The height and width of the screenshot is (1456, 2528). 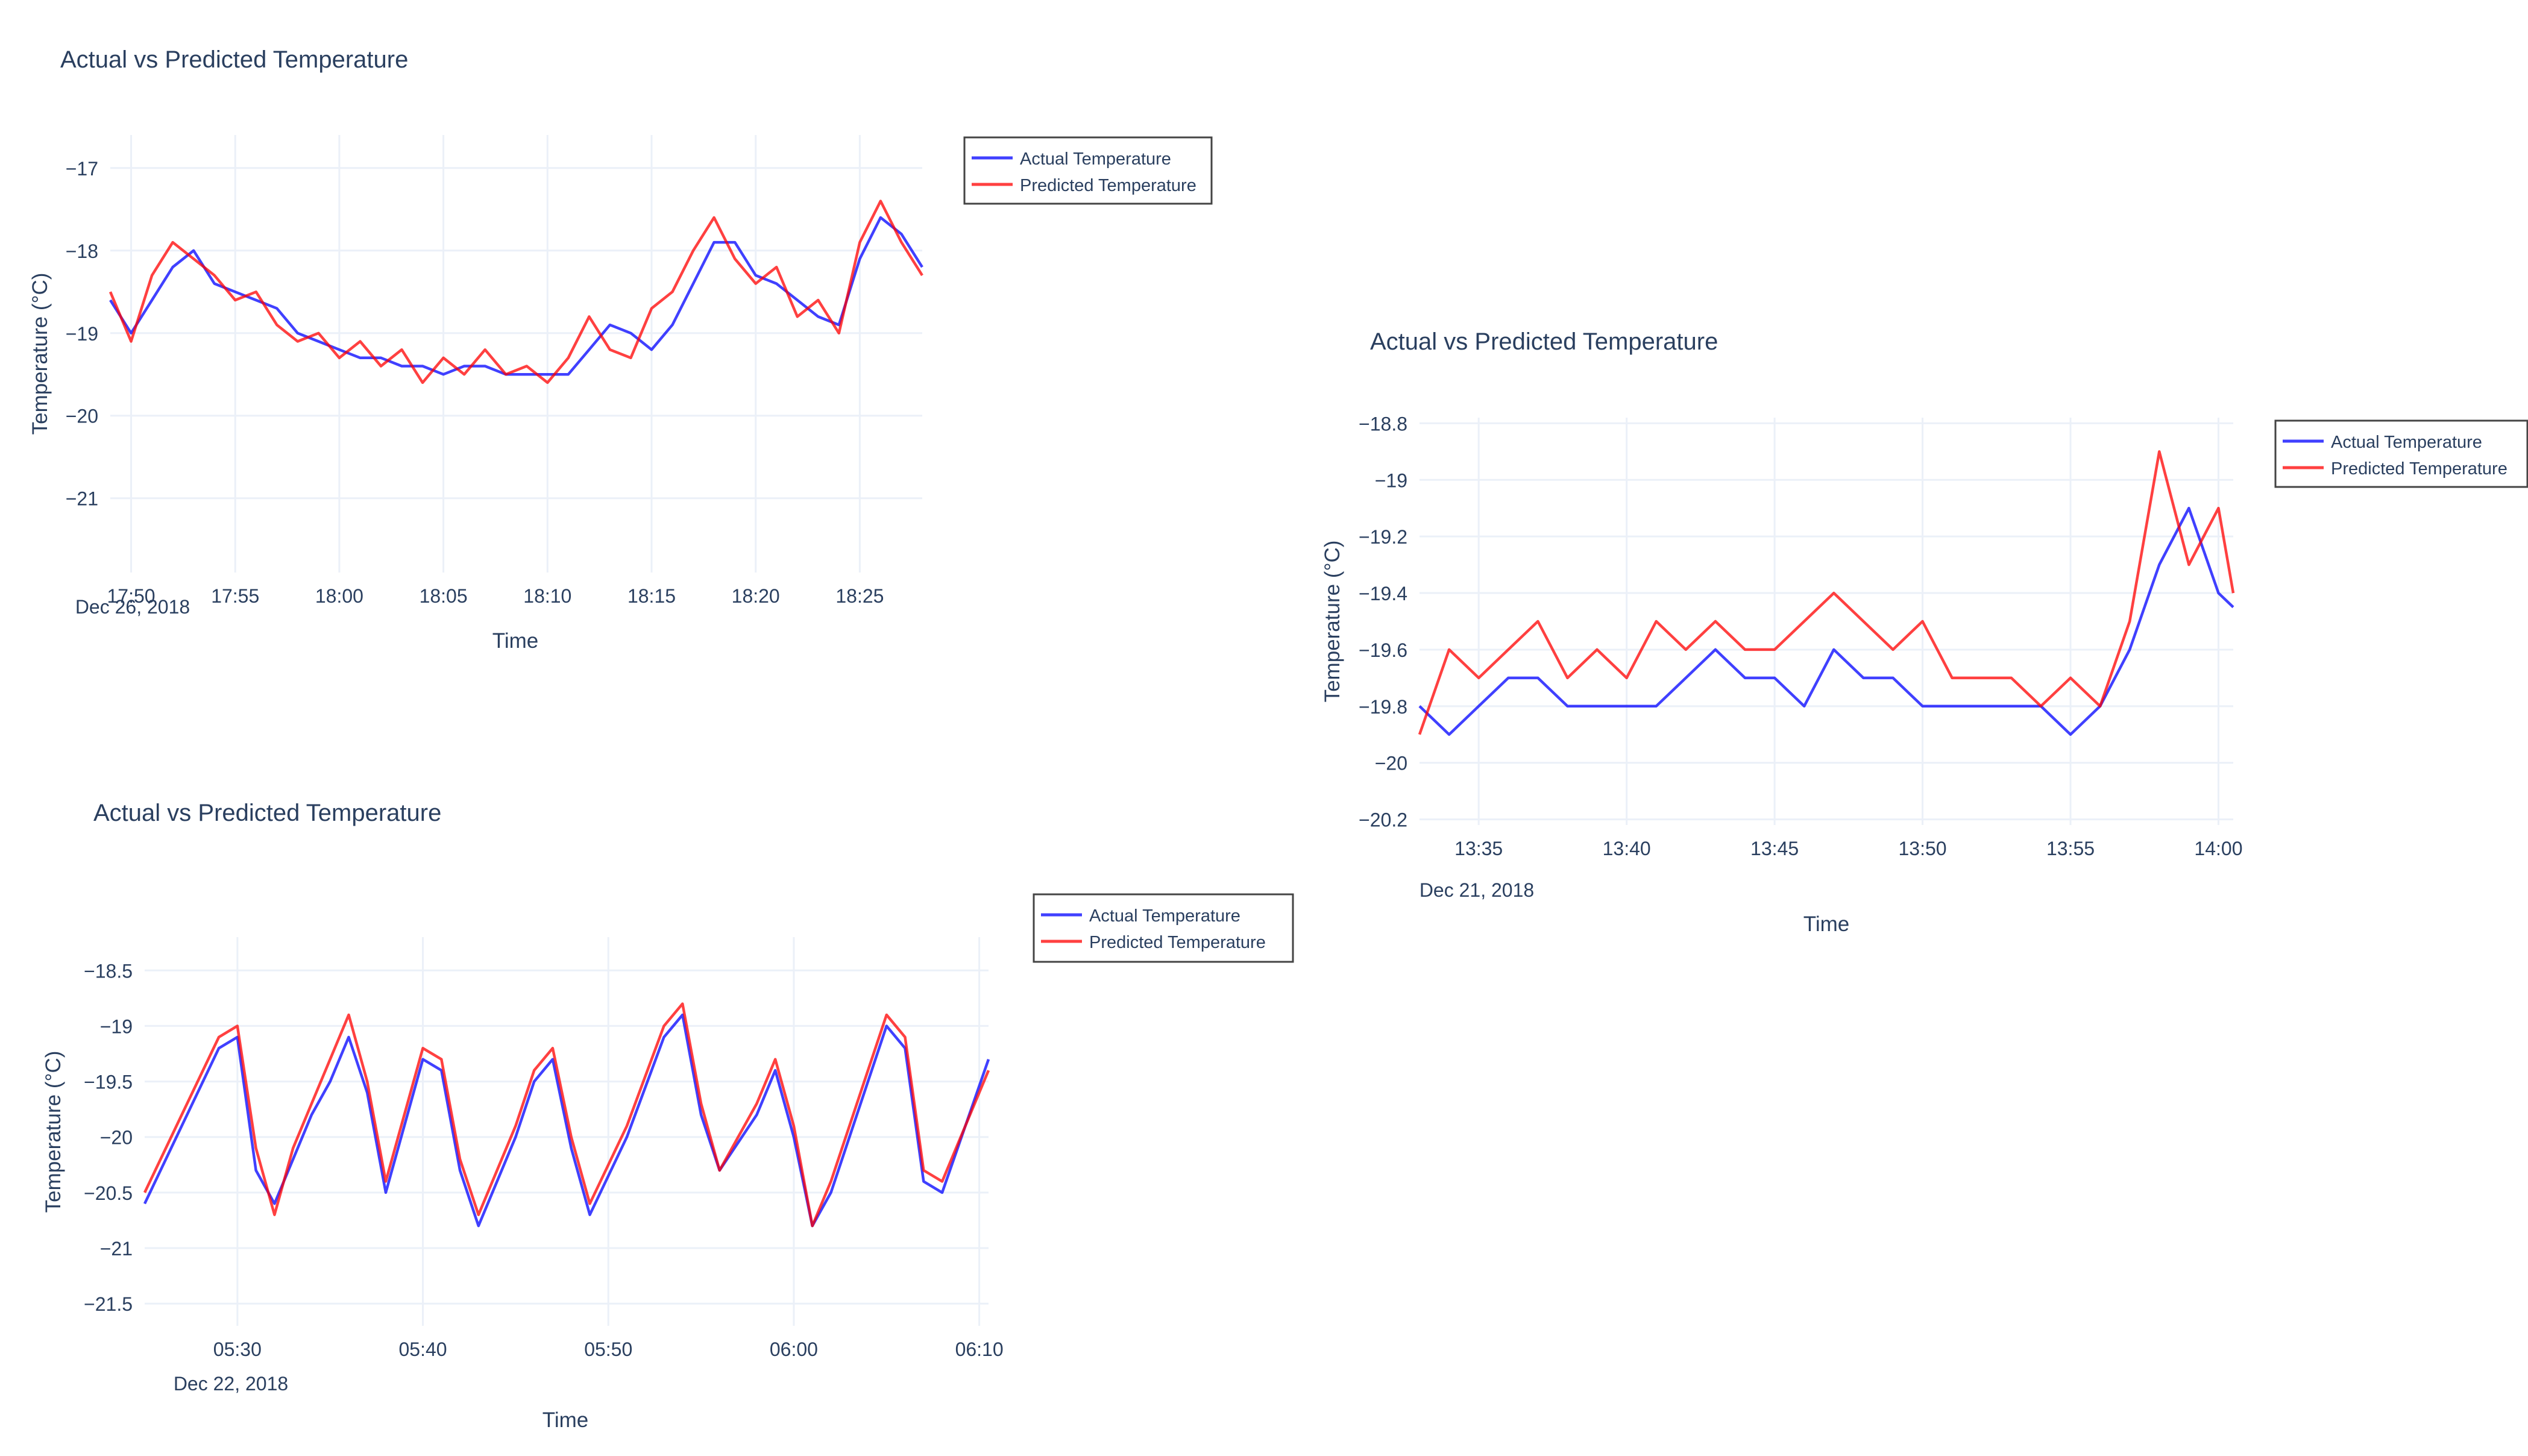 I want to click on x-tick-label: 05:30, so click(x=237, y=1349).